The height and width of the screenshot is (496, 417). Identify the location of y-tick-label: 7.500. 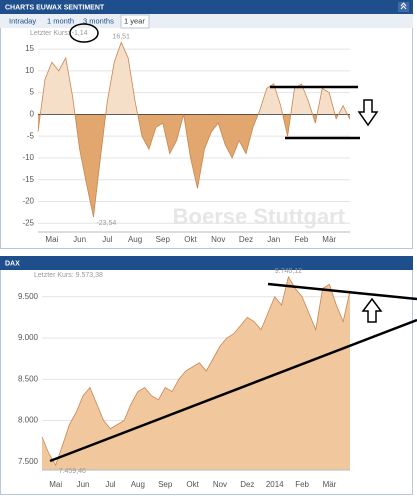
(28, 461).